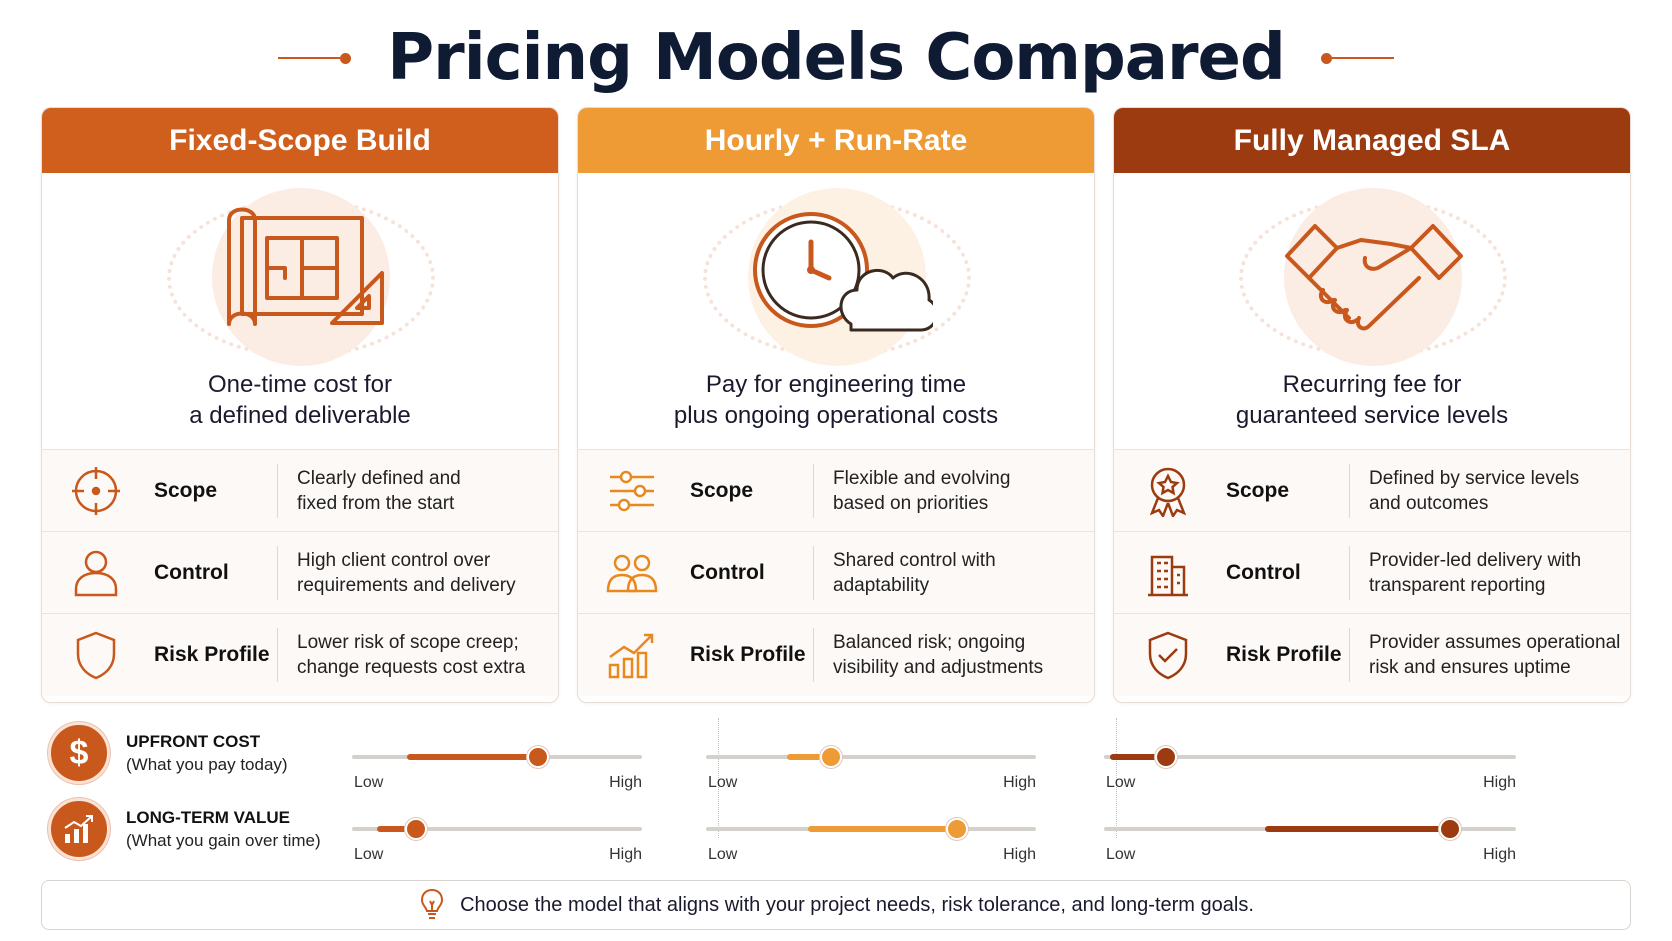 The width and height of the screenshot is (1672, 941). What do you see at coordinates (929, 642) in the screenshot?
I see `desc-line: Balanced risk; ongoing` at bounding box center [929, 642].